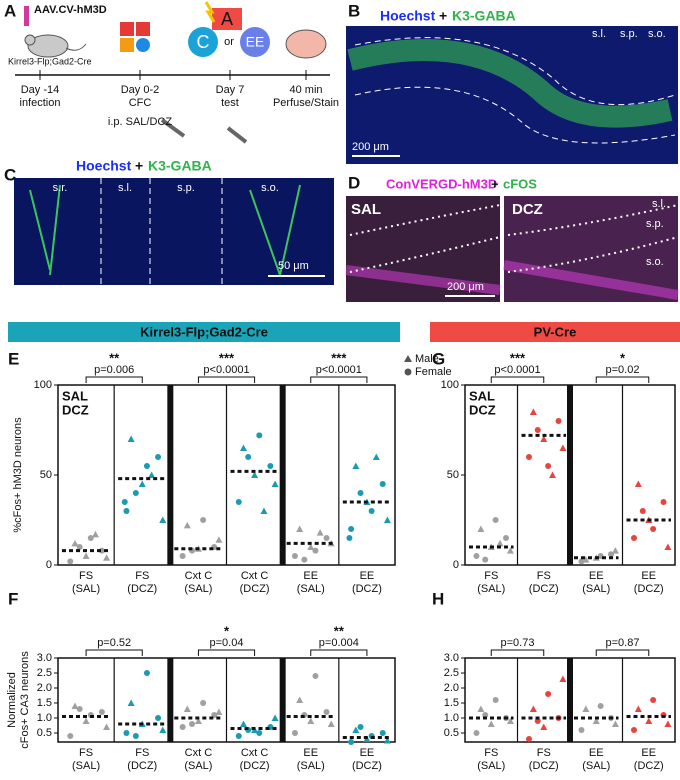  I want to click on injection: i.p. SAL/DCZ, so click(140, 122).